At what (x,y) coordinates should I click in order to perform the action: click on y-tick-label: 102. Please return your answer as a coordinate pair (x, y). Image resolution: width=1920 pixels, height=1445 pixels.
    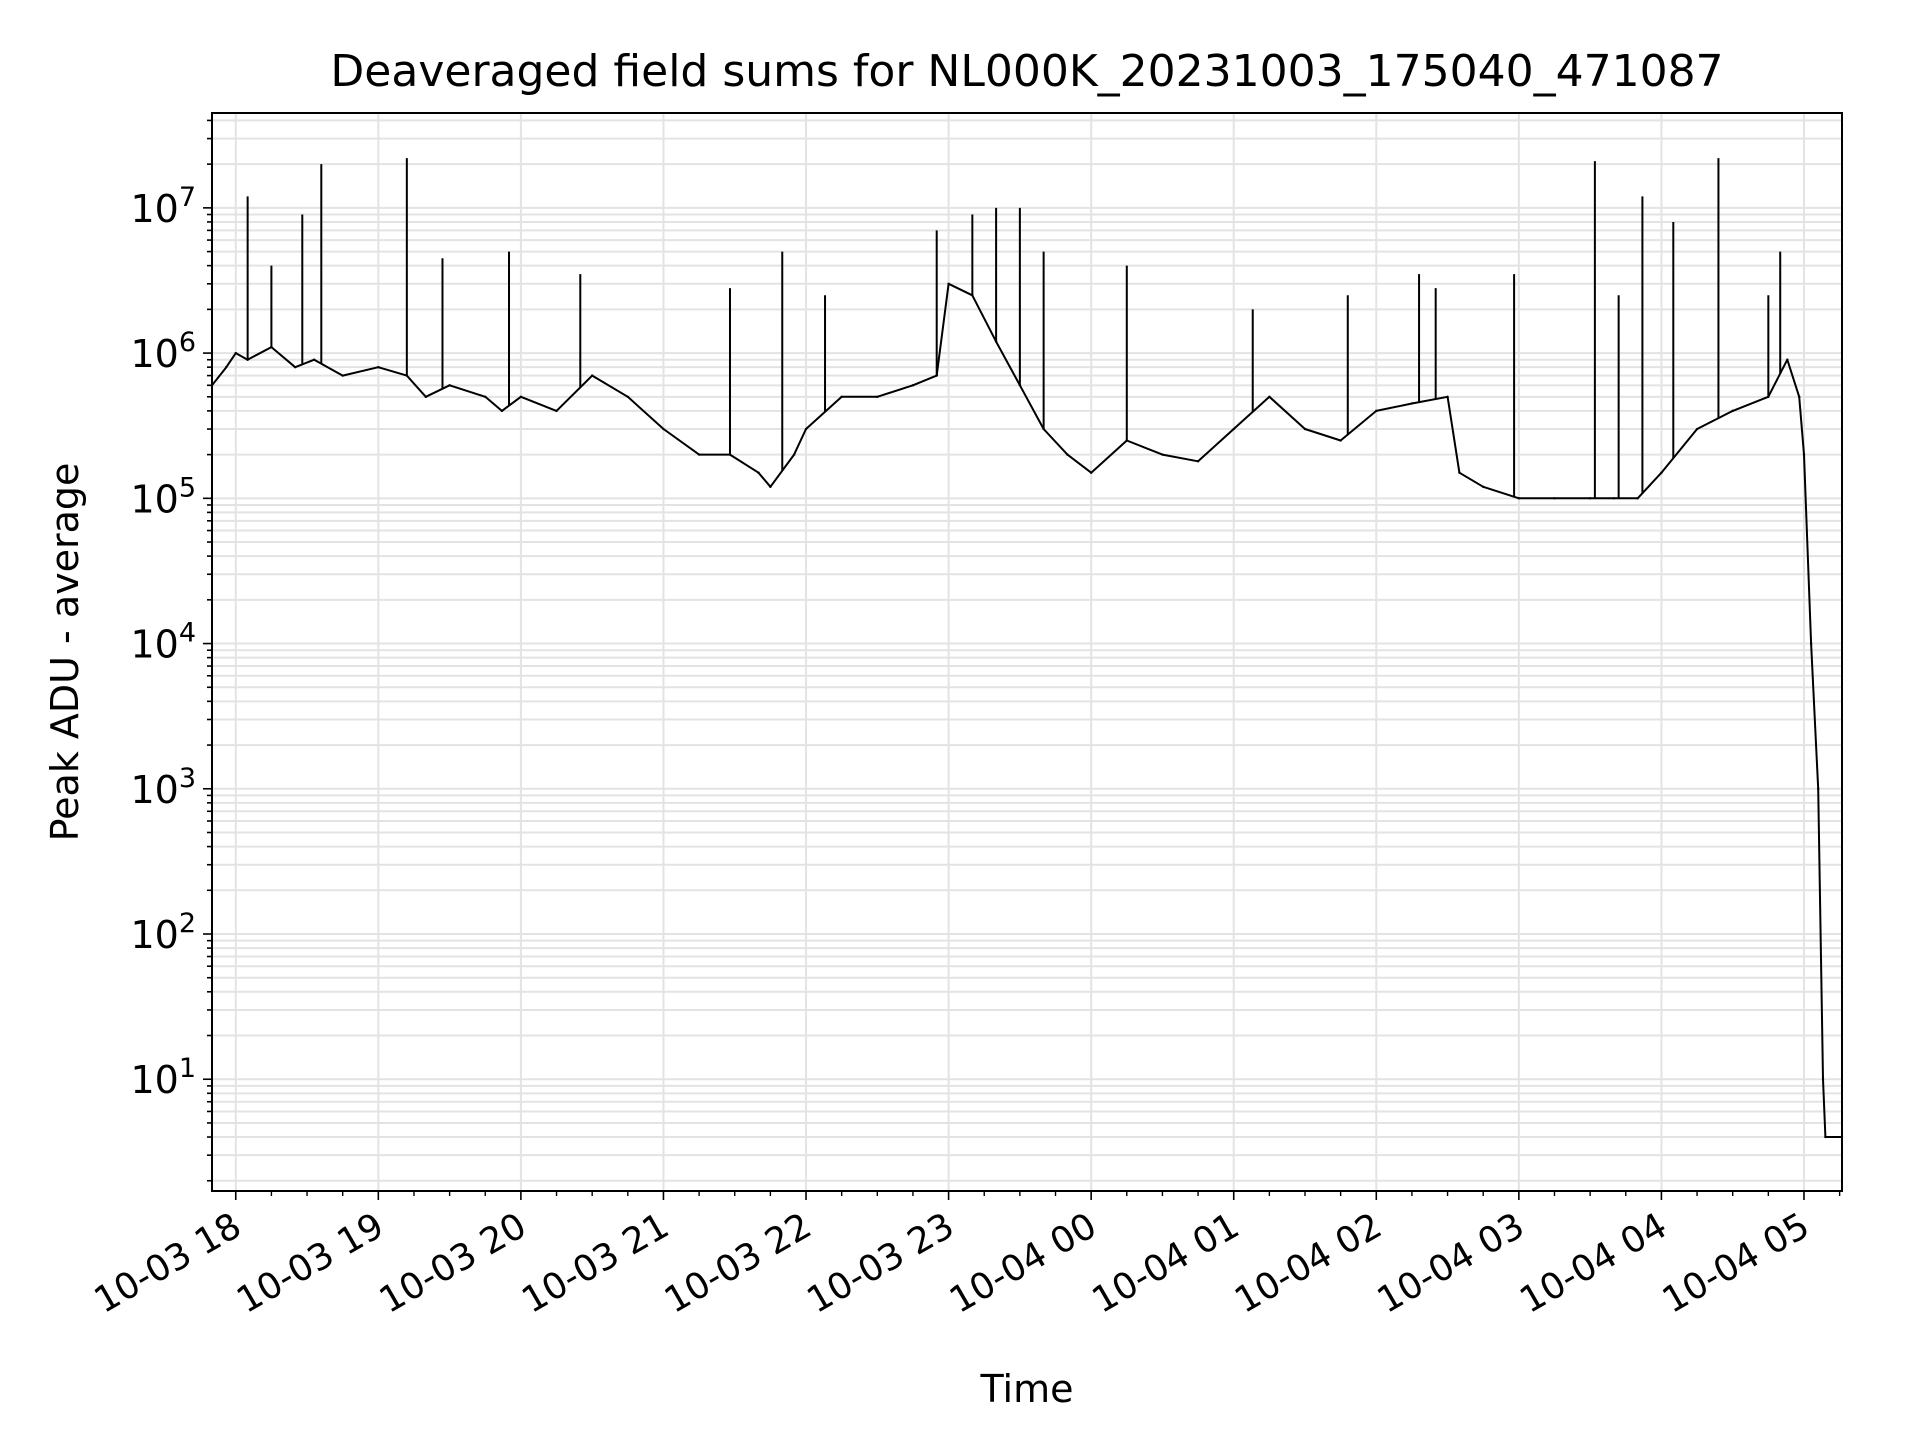
    Looking at the image, I should click on (163, 932).